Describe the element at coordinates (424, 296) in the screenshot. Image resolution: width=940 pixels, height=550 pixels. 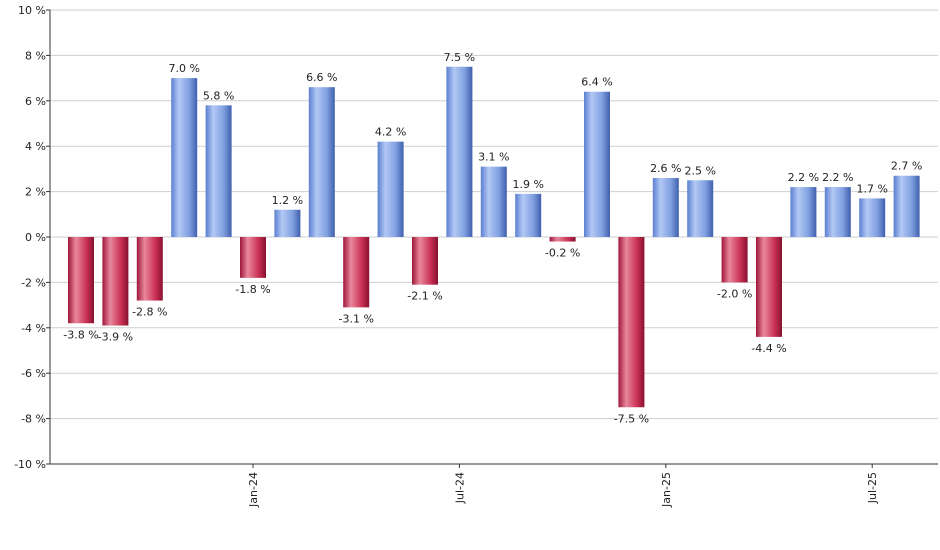
I see `bar-value-label: -2.1 %` at that location.